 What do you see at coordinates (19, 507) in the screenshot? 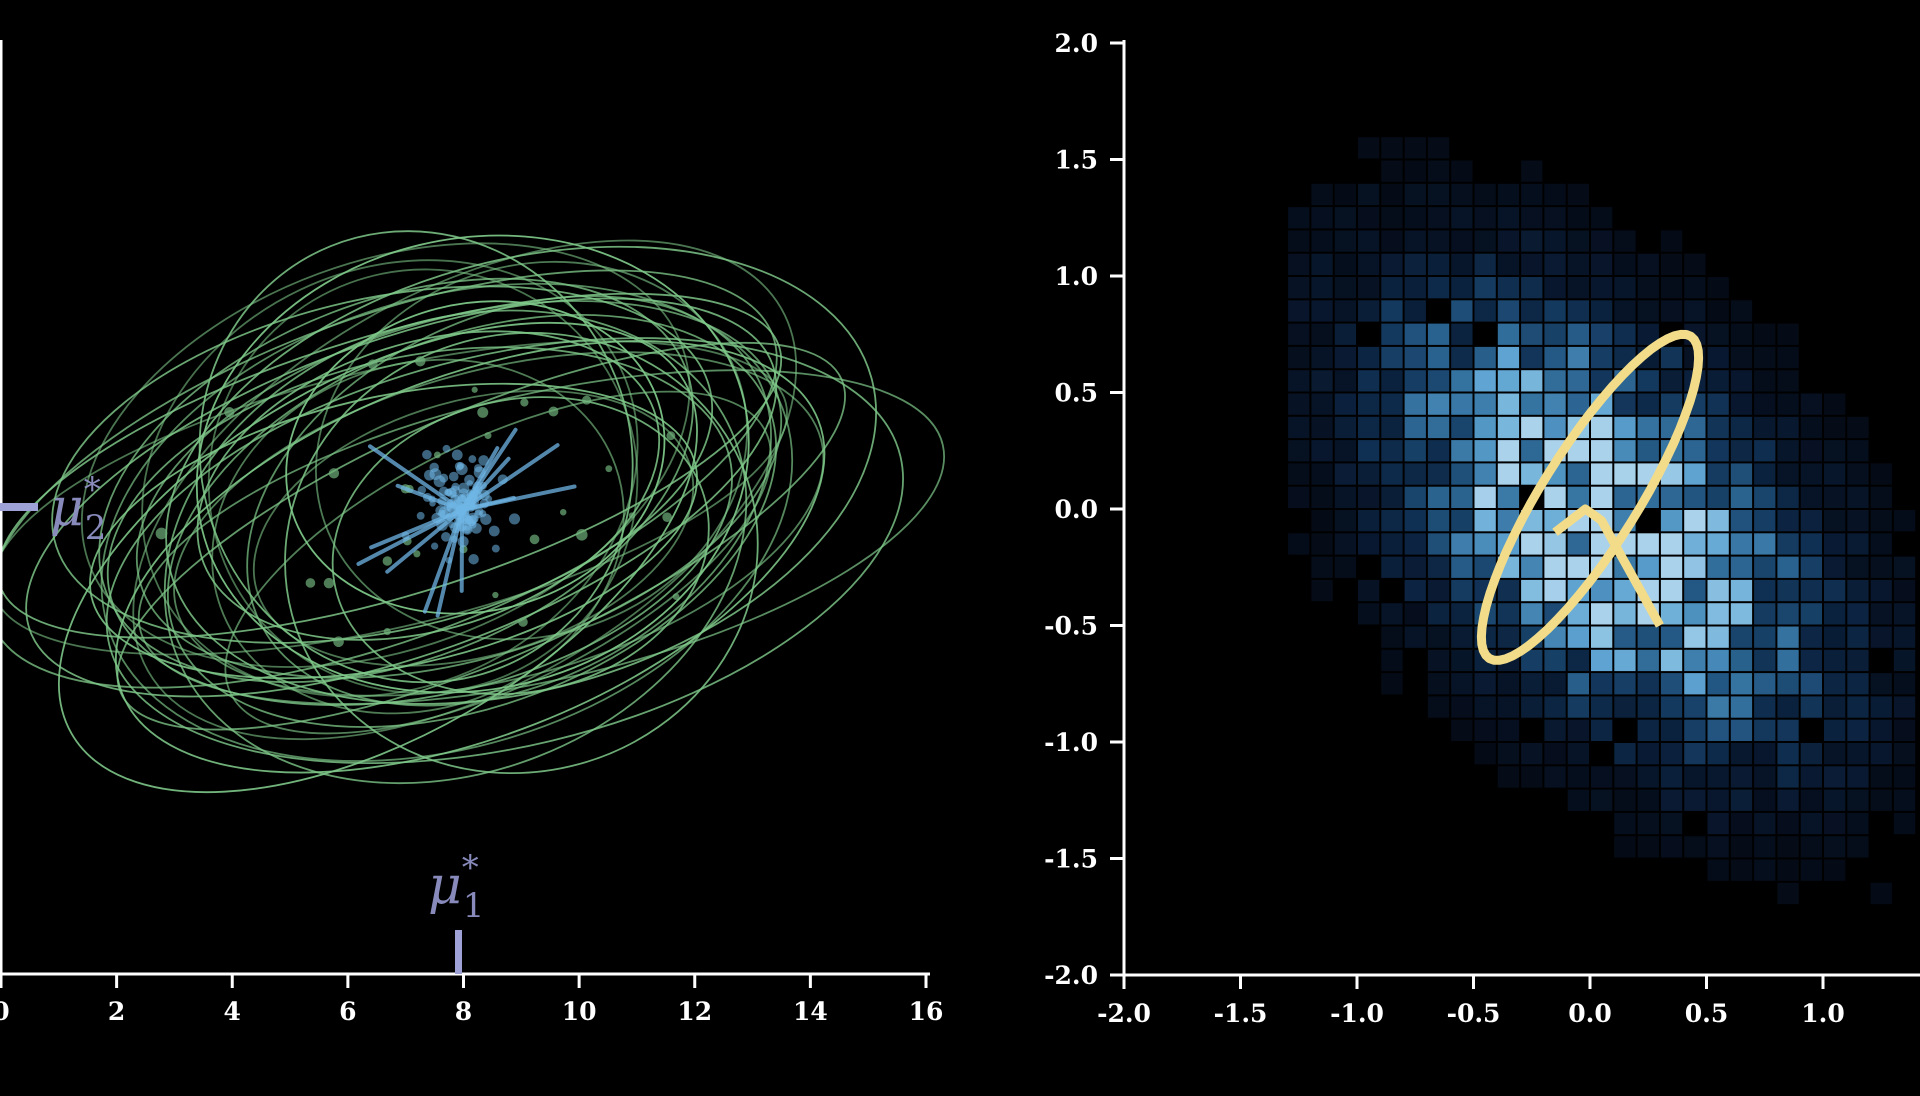
I see `mu2-marker` at bounding box center [19, 507].